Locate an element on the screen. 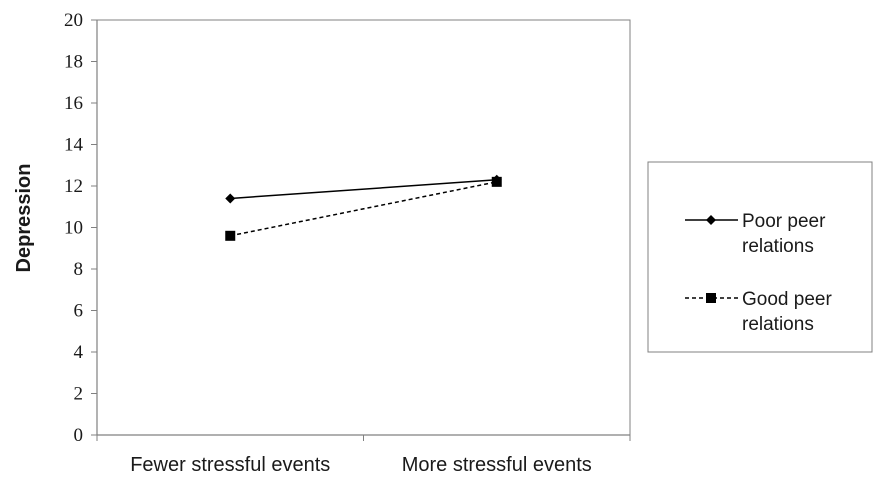  y-axis-title: Depression is located at coordinates (24, 218).